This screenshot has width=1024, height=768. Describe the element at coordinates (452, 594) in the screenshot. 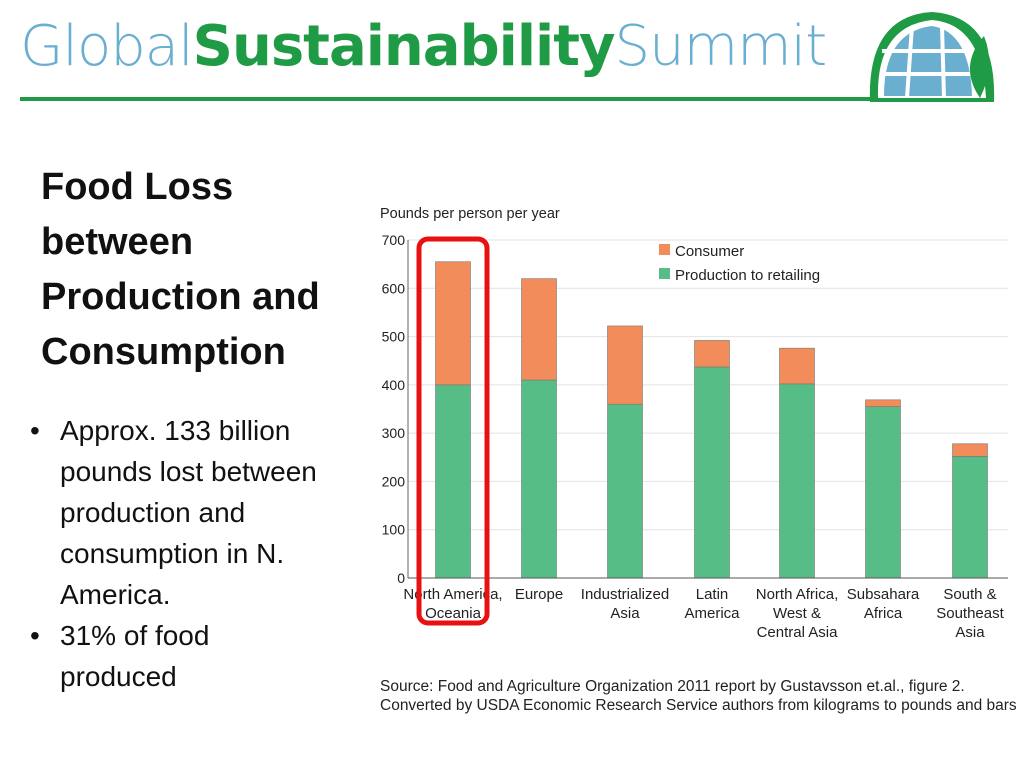

I see `x-tick-label: North America,` at that location.